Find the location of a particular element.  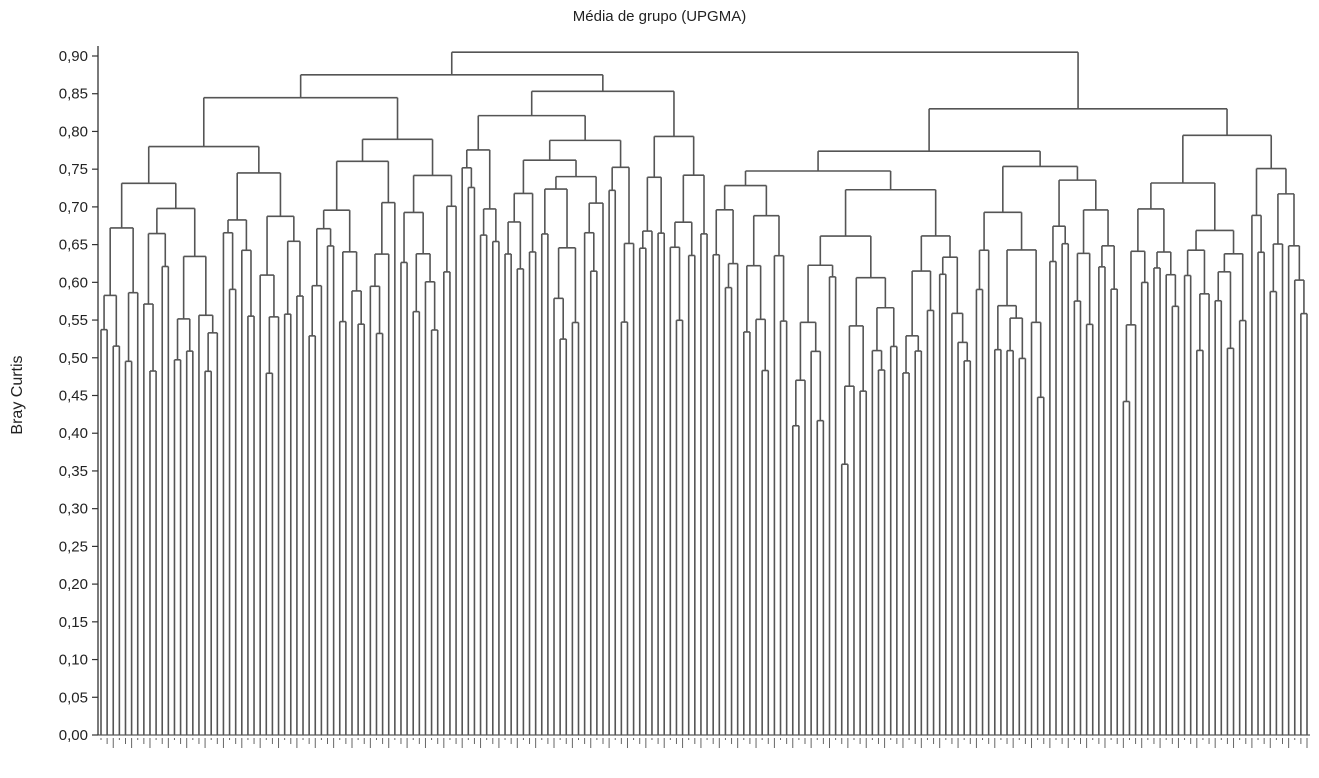

y-tick-label: 0,50 is located at coordinates (73, 358).